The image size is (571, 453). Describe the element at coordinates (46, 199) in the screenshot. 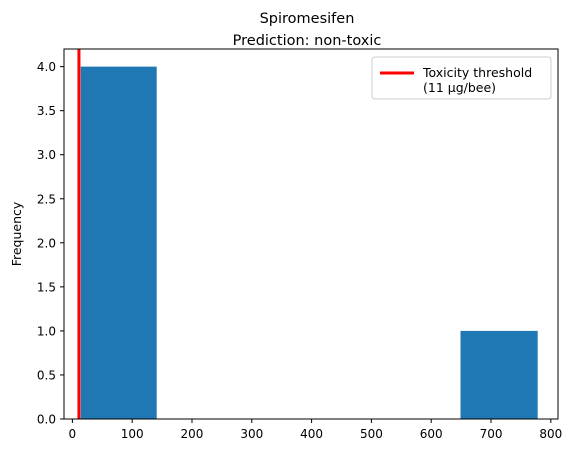

I see `y-tick-label: 2.5` at that location.